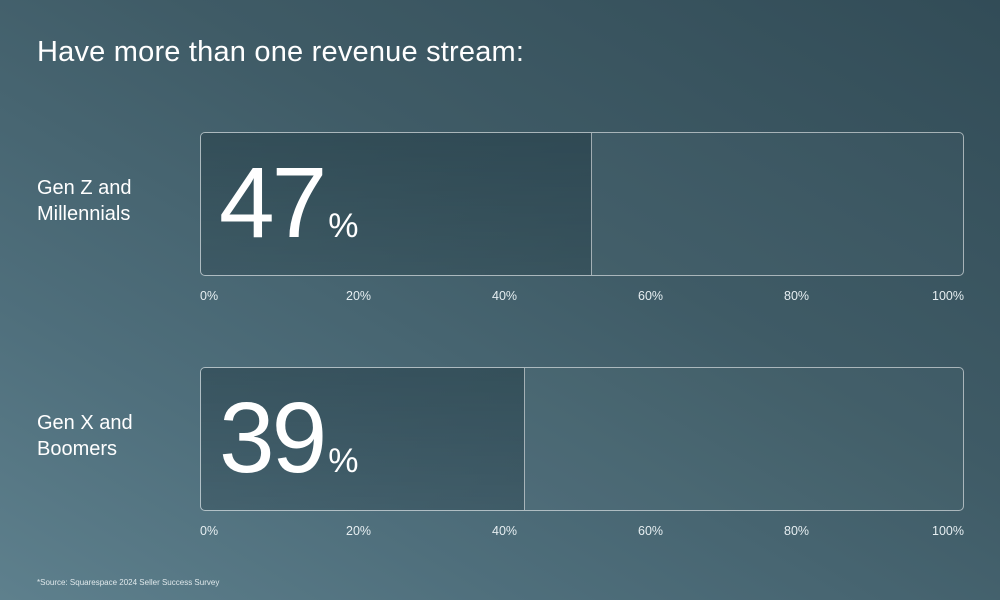 This screenshot has width=1000, height=600. Describe the element at coordinates (84, 188) in the screenshot. I see `row-label-line: Gen Z and` at that location.